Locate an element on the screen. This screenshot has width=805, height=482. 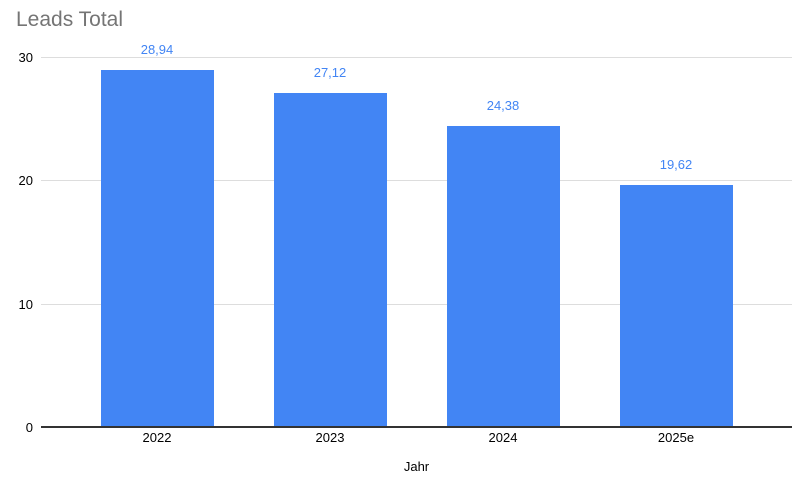
x-axis-tick-label-2025e: 2025e is located at coordinates (676, 437).